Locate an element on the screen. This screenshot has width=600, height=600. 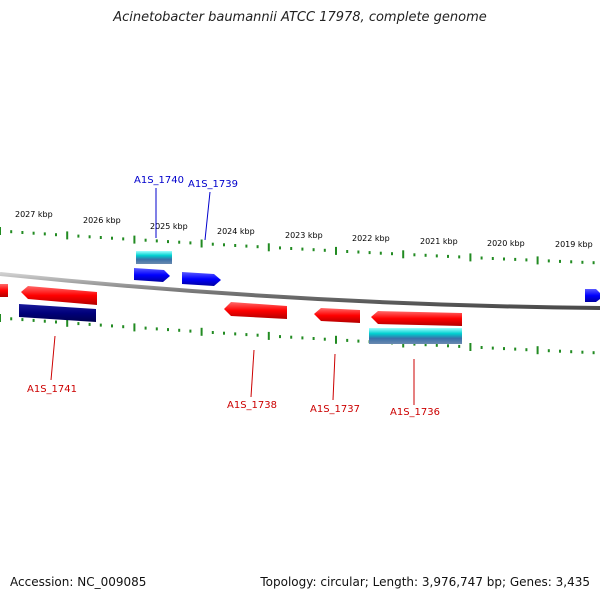
reverse-genes is located at coordinates (231, 314).